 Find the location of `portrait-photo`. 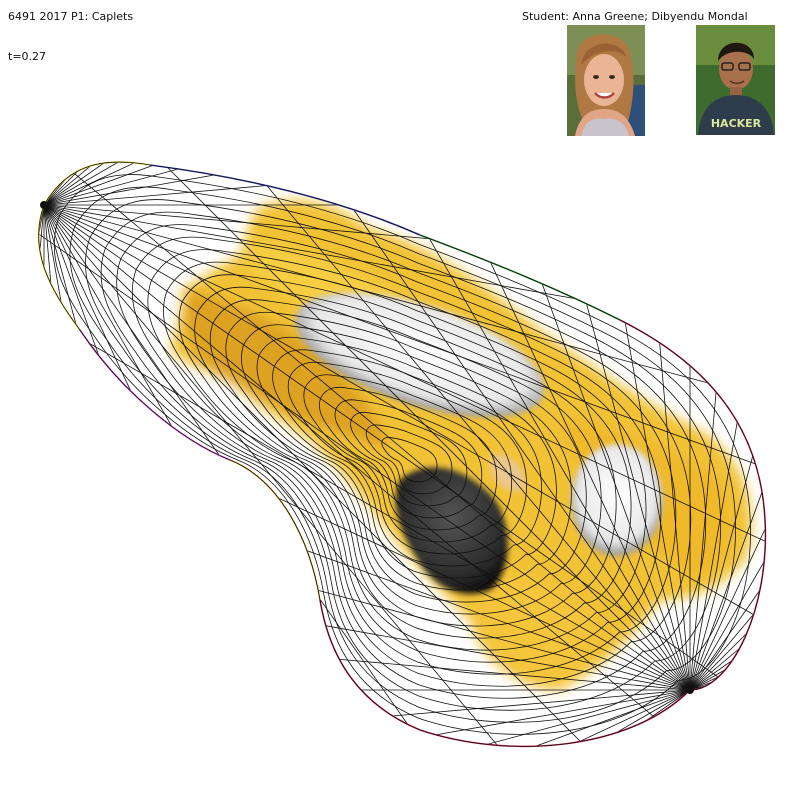

portrait-photo is located at coordinates (606, 80).